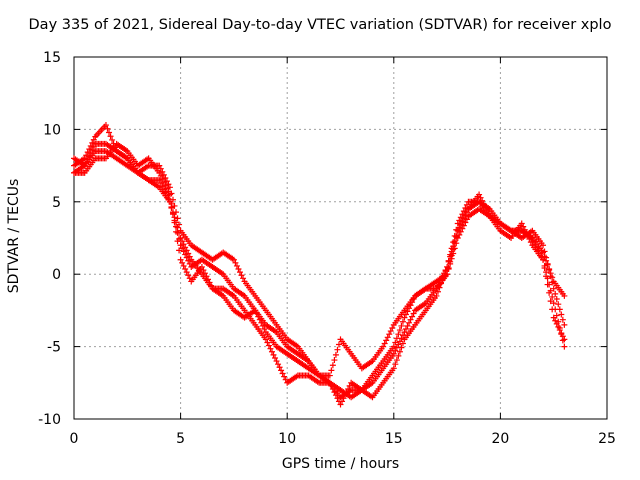 The width and height of the screenshot is (640, 480). Describe the element at coordinates (180, 439) in the screenshot. I see `x-tick-label: 5` at that location.